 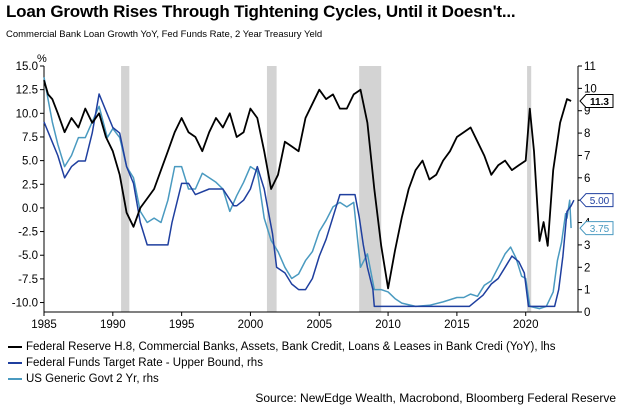 I want to click on x-tick-label: 1995, so click(x=182, y=325).